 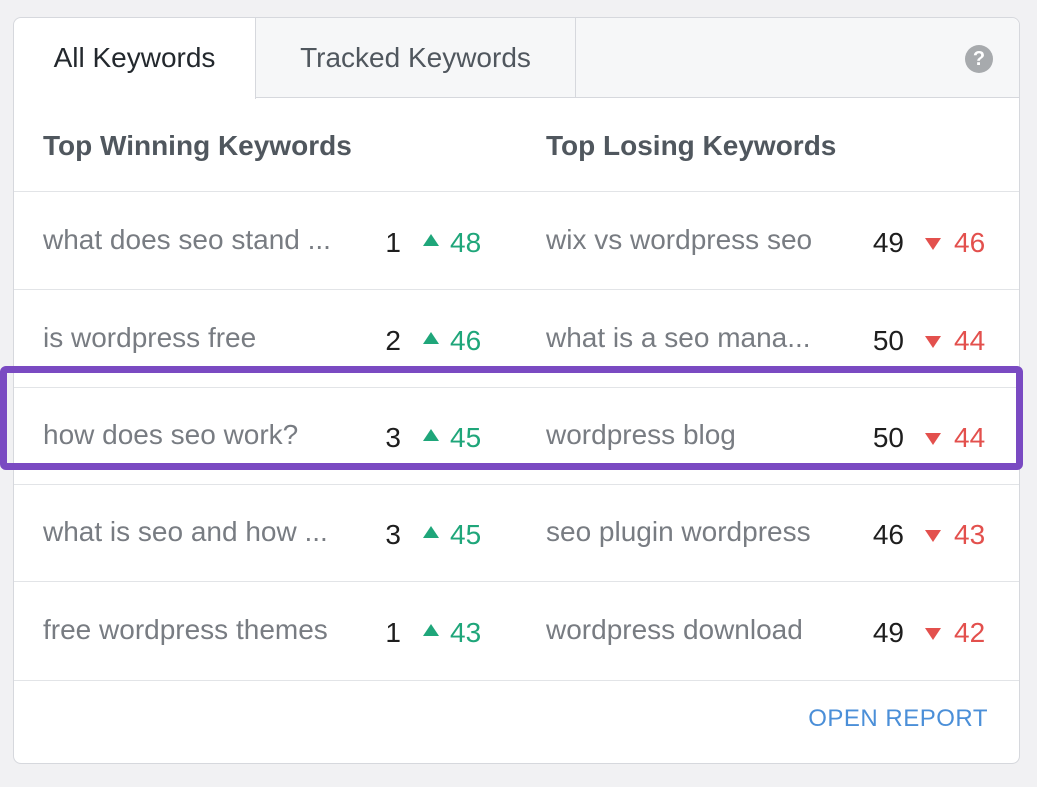 I want to click on winning-keywords-title: Top Winning Keywords, so click(x=197, y=145).